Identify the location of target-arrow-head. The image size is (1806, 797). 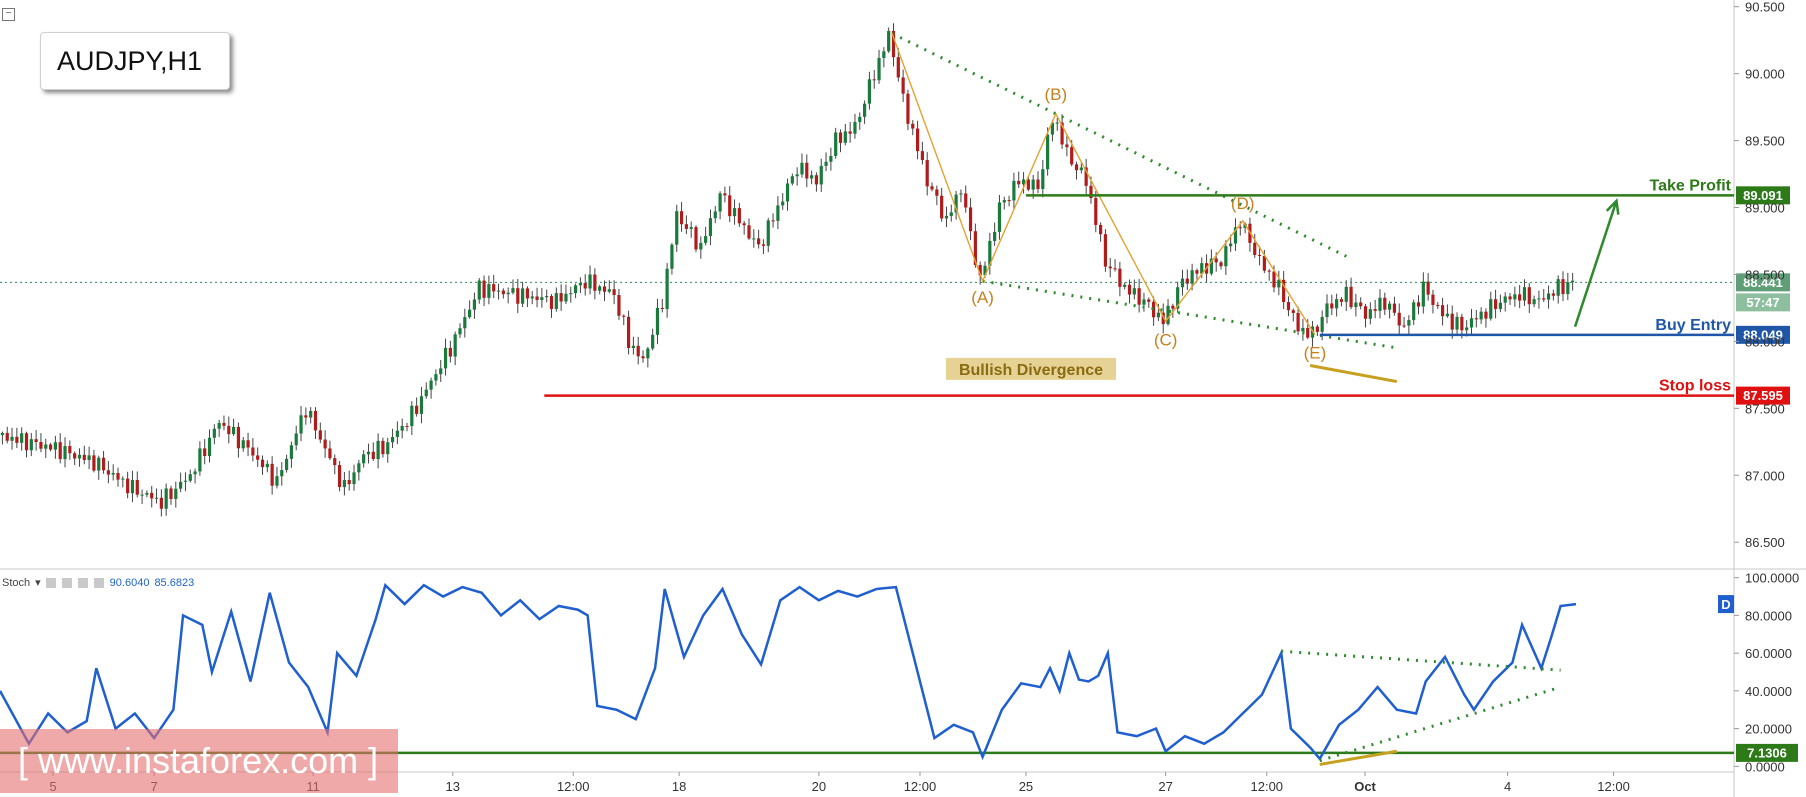
(1612, 206).